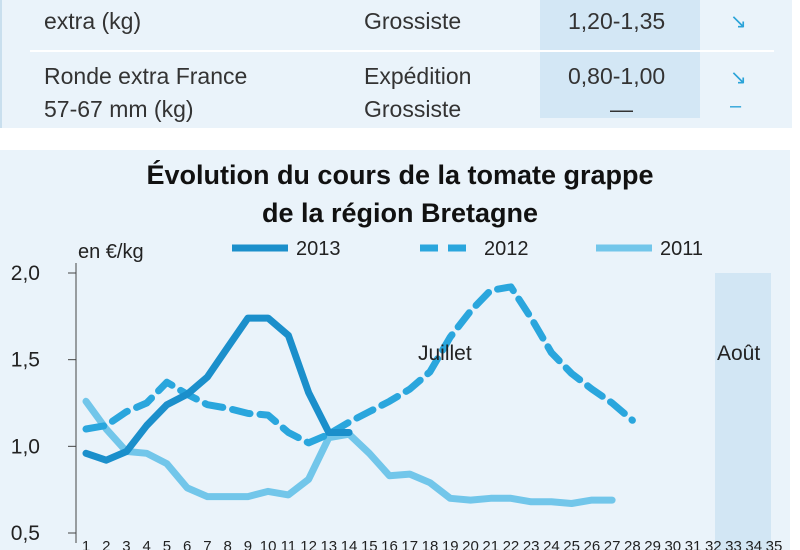  I want to click on x-tick-label: 33, so click(733, 544).